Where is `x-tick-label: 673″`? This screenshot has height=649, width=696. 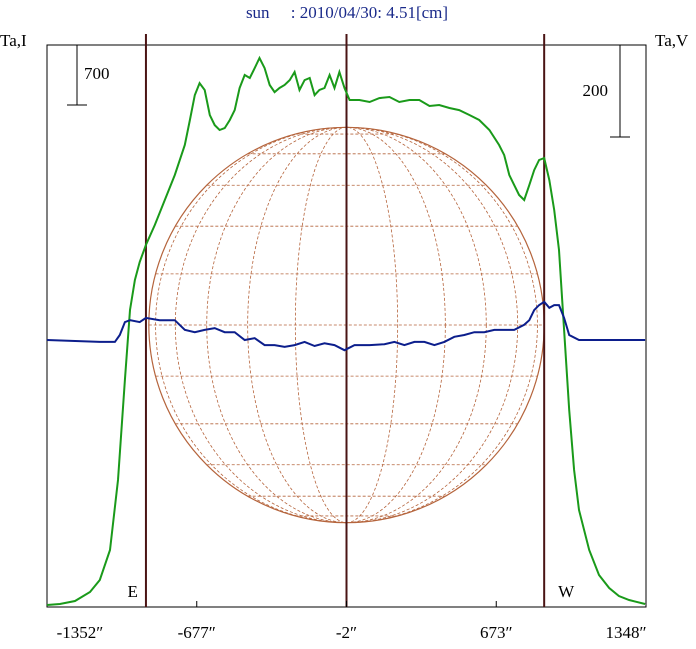
x-tick-label: 673″ is located at coordinates (496, 632).